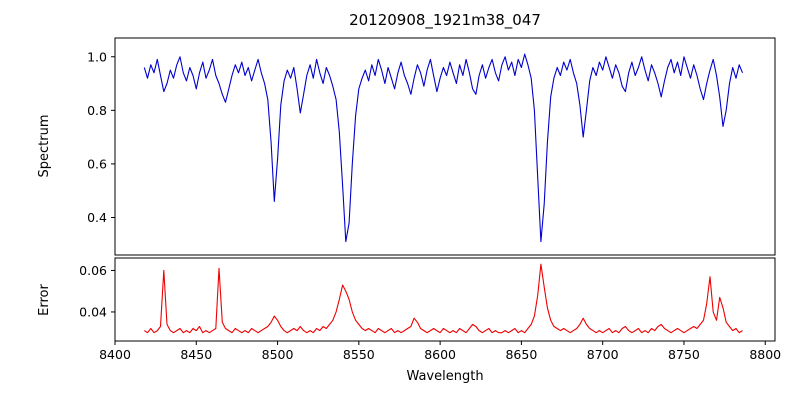  I want to click on y-tick-label: 1.0, so click(97, 56).